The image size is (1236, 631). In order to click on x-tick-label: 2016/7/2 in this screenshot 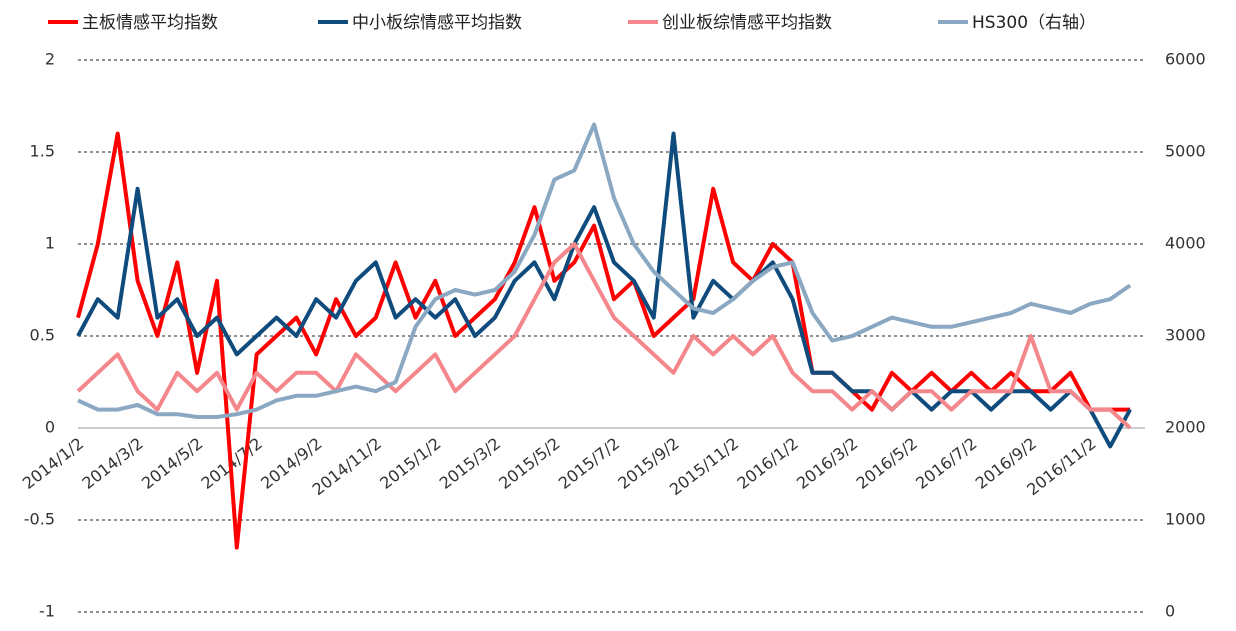, I will do `click(946, 463)`.